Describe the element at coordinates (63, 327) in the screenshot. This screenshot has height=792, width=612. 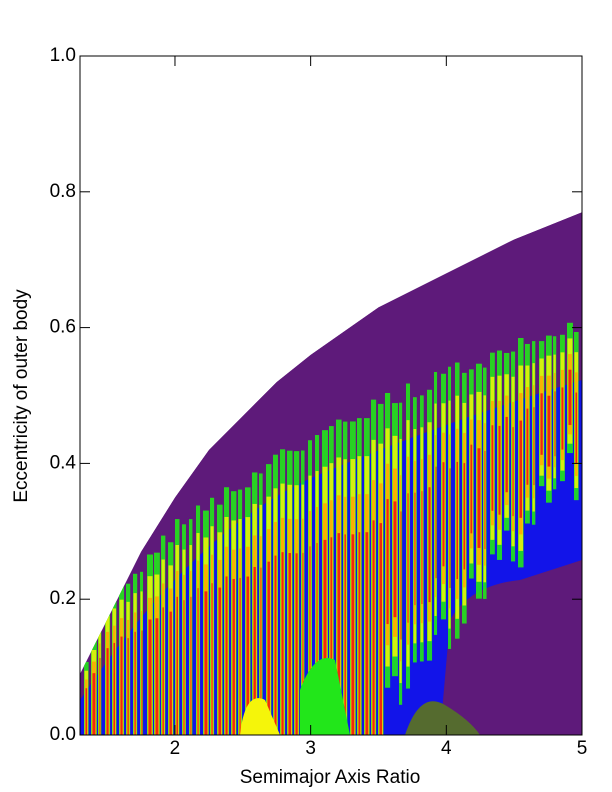
I see `y-tick-label: 0.6` at that location.